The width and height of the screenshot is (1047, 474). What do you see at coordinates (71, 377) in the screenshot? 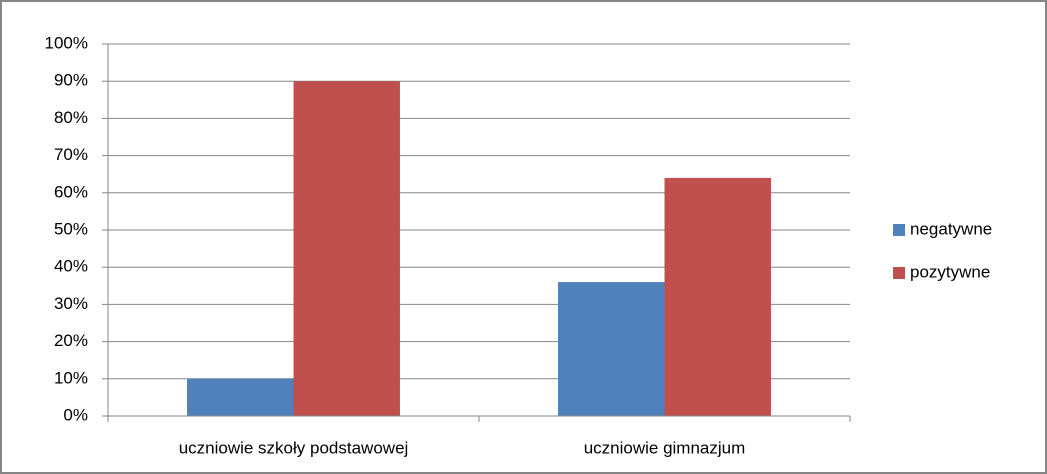
I see `y-tick-label: 10%` at bounding box center [71, 377].